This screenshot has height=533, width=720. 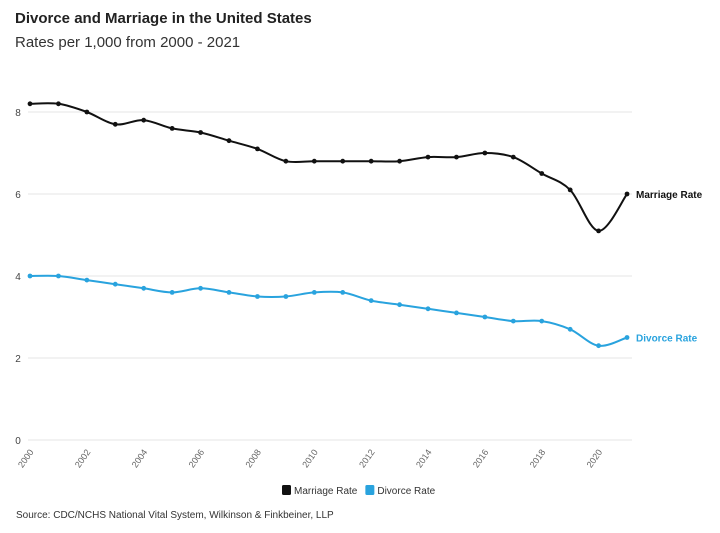 I want to click on x-tick-label: 2000, so click(x=26, y=458).